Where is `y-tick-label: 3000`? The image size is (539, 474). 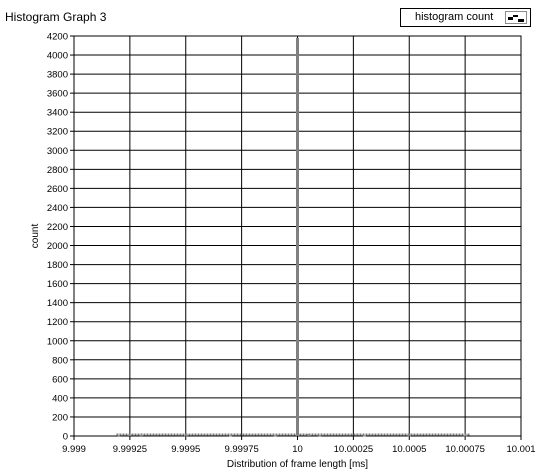 y-tick-label: 3000 is located at coordinates (57, 151).